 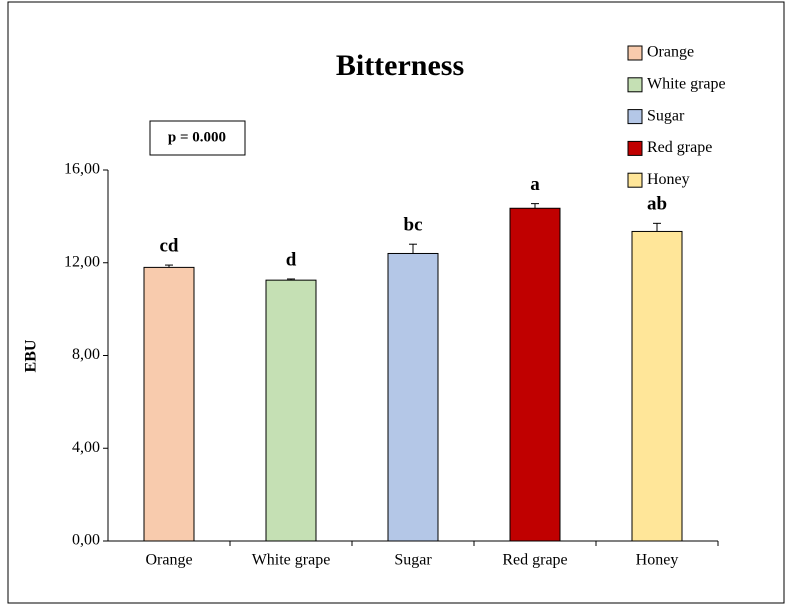 What do you see at coordinates (86, 447) in the screenshot?
I see `y-tick-label: 4,00` at bounding box center [86, 447].